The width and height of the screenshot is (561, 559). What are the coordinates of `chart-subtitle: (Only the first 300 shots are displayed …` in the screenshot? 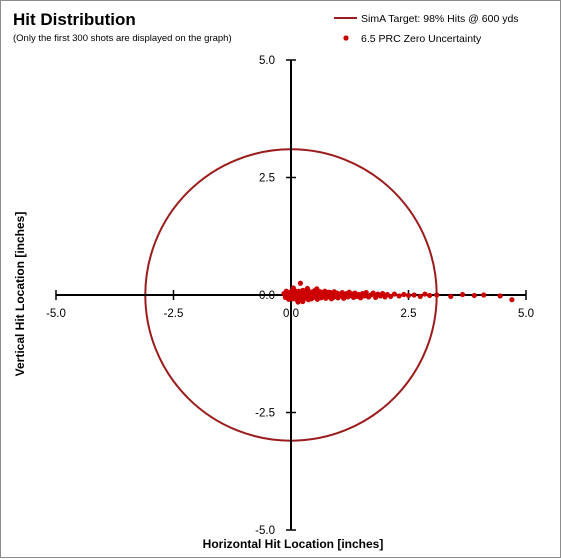 It's located at (122, 38).